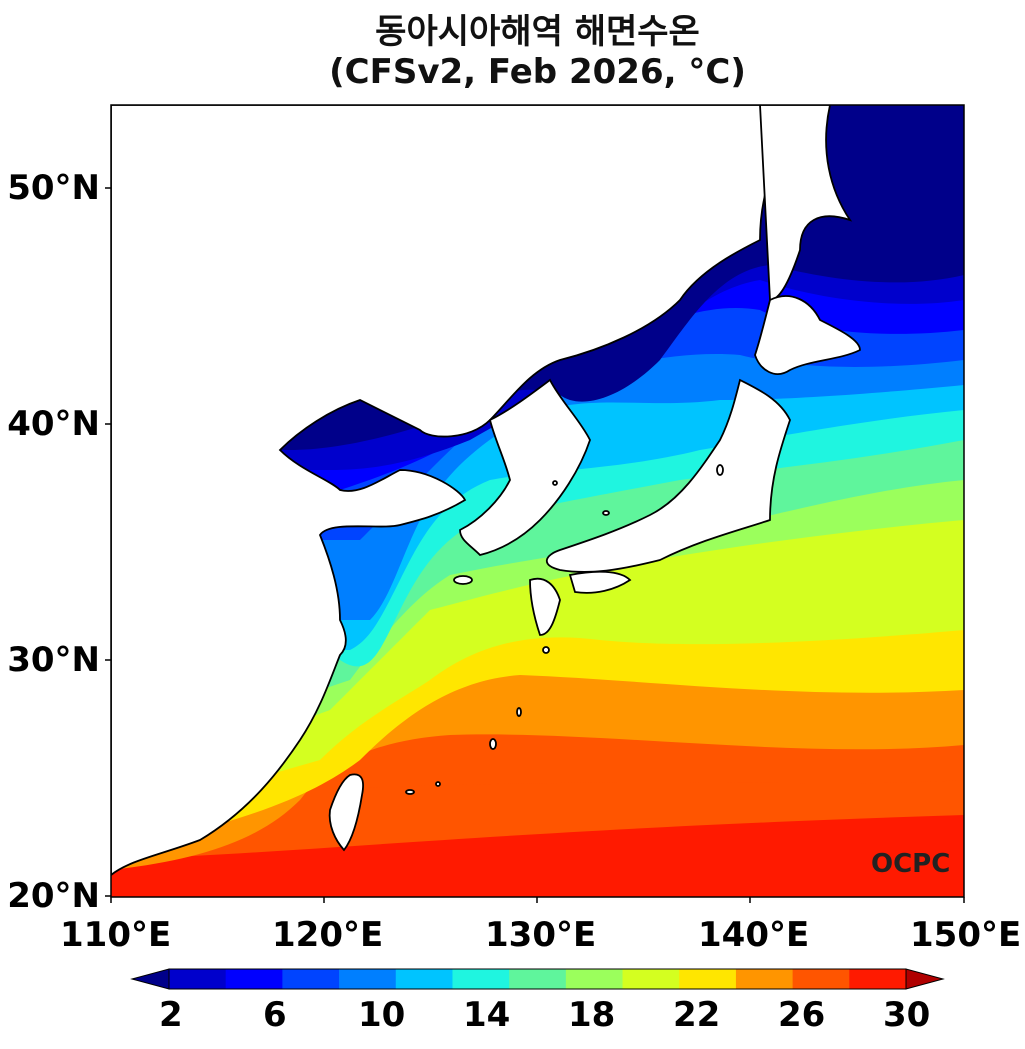 The image size is (1025, 1049). What do you see at coordinates (541, 935) in the screenshot?
I see `lon-label-130e: 130°E` at bounding box center [541, 935].